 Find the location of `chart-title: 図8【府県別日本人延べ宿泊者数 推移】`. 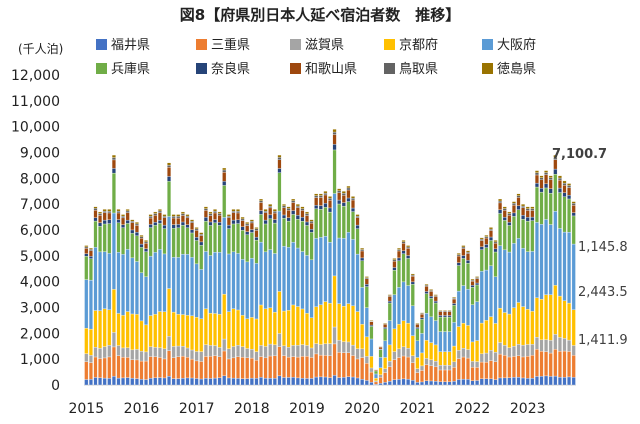

chart-title: 図8【府県別日本人延べ宿泊者数 推移】 is located at coordinates (320, 15).